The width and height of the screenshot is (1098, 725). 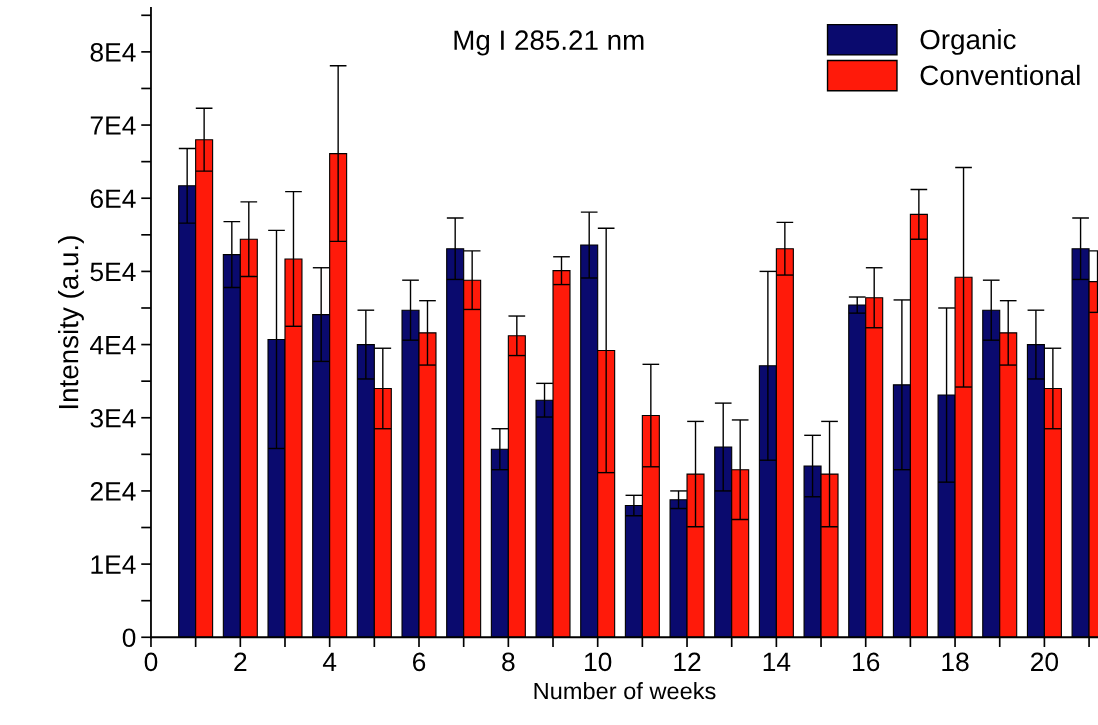 I want to click on x-tick-label: 10, so click(x=598, y=662).